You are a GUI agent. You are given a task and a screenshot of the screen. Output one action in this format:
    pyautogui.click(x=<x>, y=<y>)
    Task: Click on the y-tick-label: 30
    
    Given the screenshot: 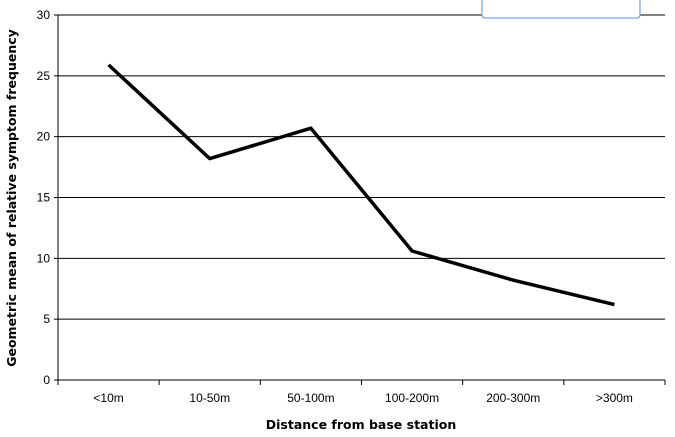 What is the action you would take?
    pyautogui.click(x=44, y=15)
    